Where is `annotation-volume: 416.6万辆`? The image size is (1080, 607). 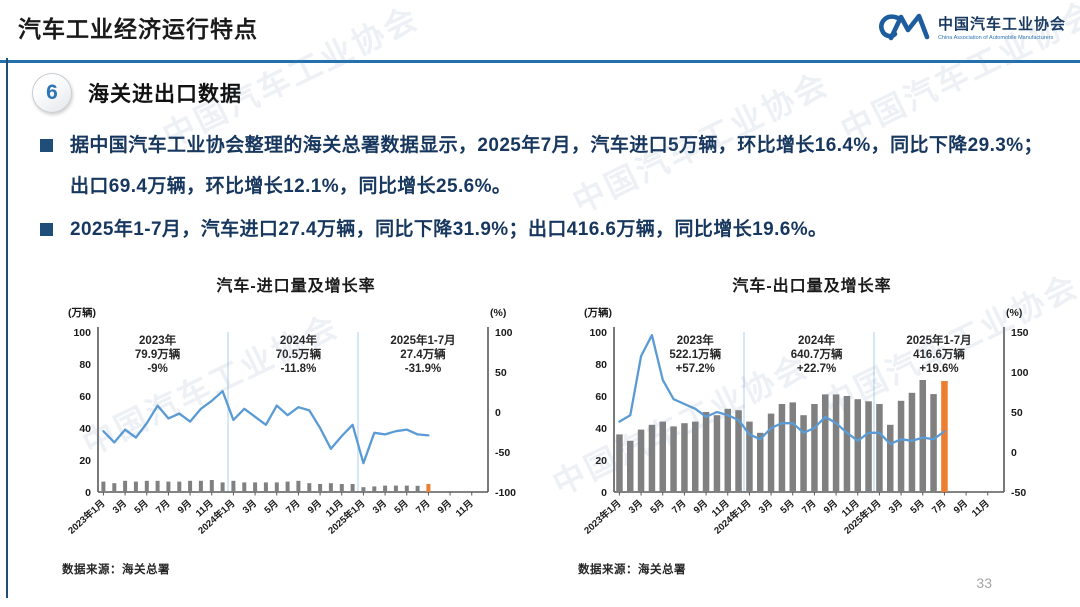 annotation-volume: 416.6万辆 is located at coordinates (939, 354).